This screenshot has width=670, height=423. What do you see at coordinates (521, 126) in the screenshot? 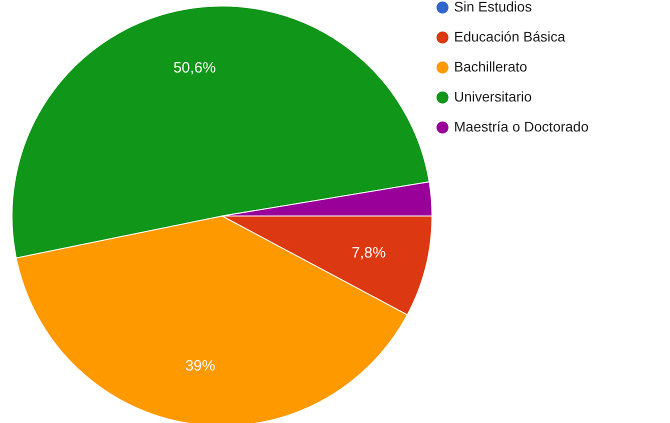
I see `legend-label: Maestría o Doctorado` at bounding box center [521, 126].